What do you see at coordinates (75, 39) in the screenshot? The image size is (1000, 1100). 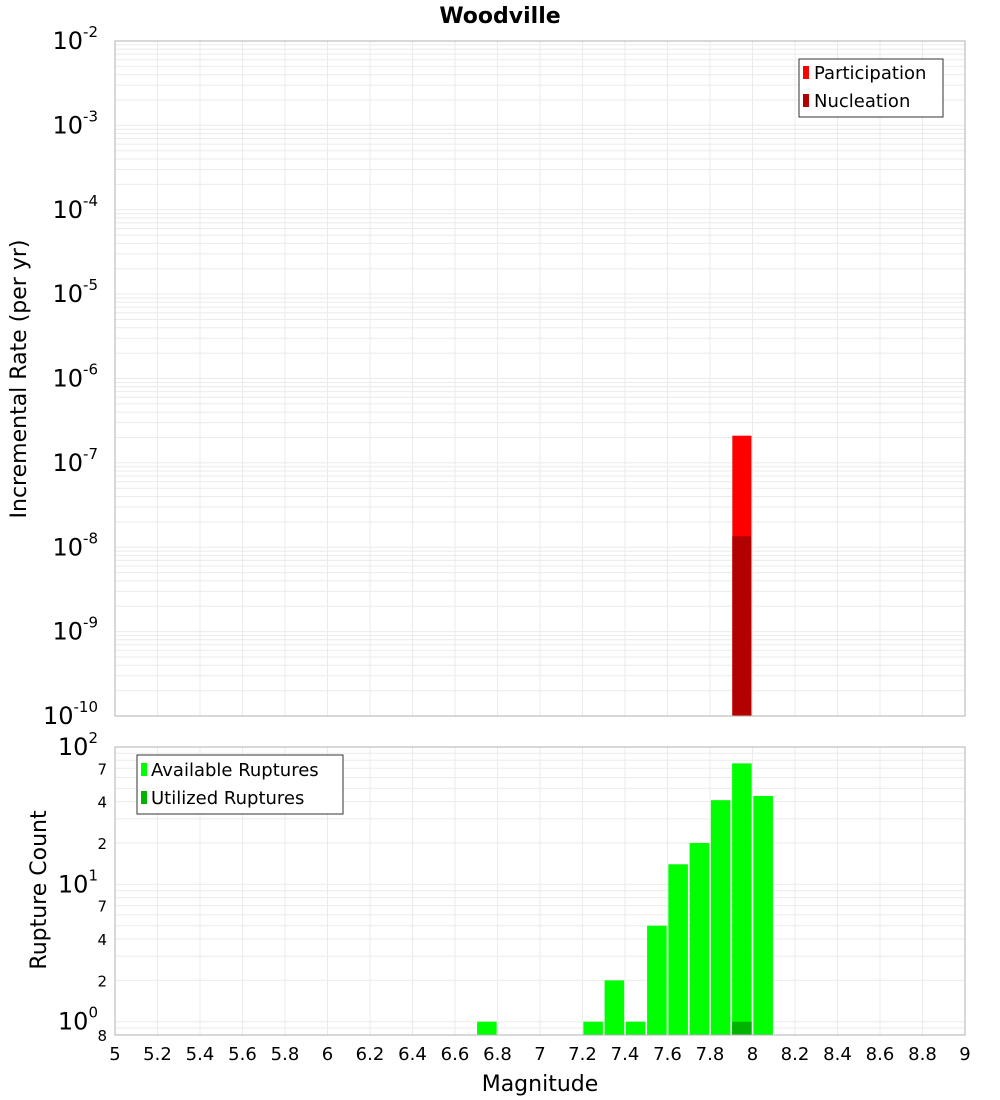 I see `top-y-tick-label: 10⁻²` at bounding box center [75, 39].